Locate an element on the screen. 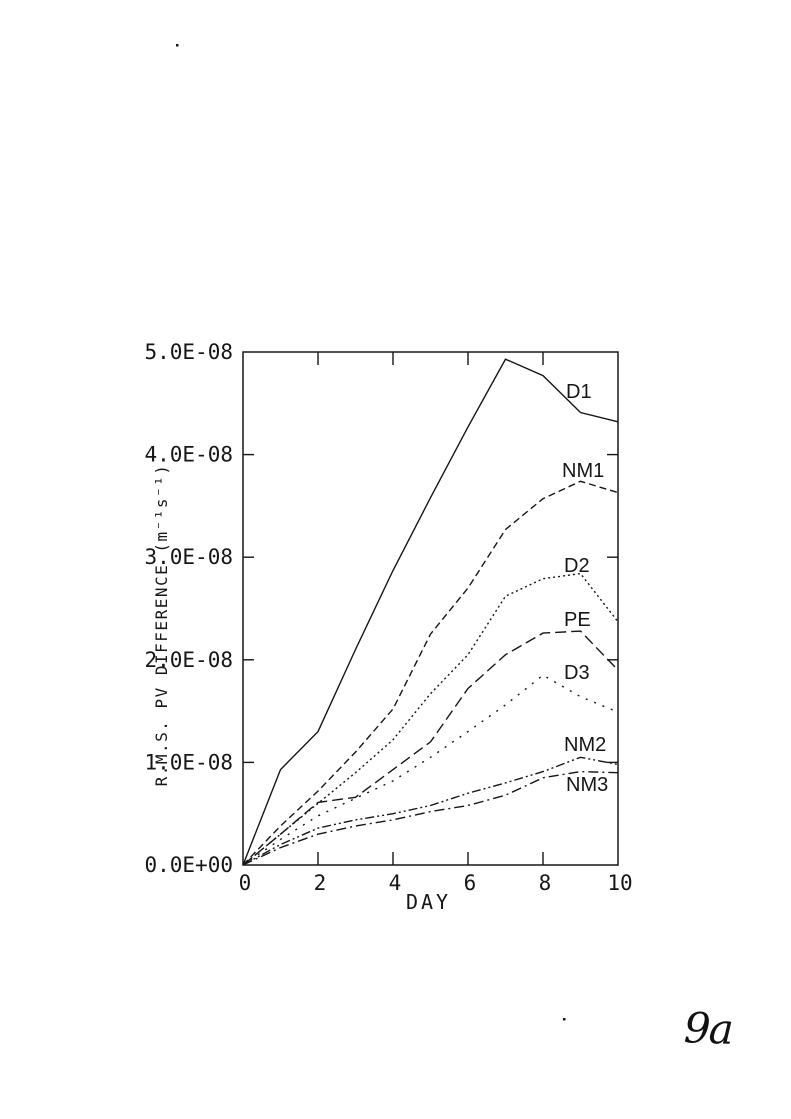 This screenshot has height=1119, width=791. series-line-D2 is located at coordinates (430, 719).